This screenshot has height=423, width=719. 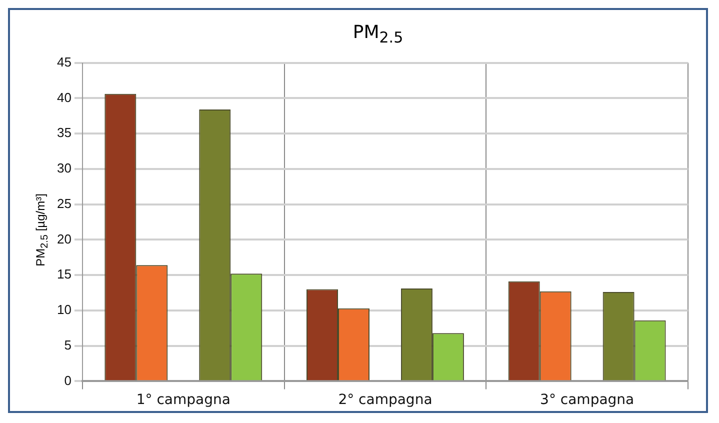 I want to click on y-tick-label: 10, so click(x=64, y=310).